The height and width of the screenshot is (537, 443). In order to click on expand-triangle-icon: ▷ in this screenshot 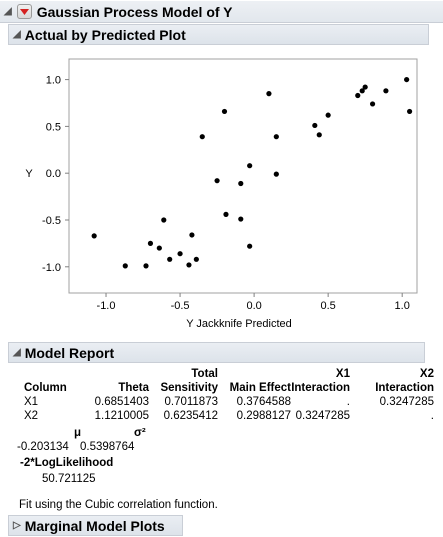, I will do `click(17, 525)`.